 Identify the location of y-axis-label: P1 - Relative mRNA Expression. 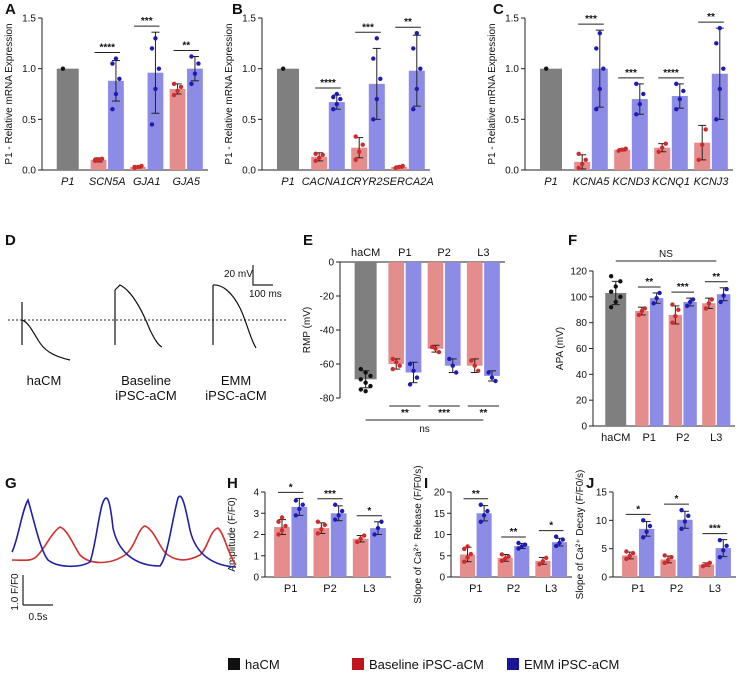
(229, 93).